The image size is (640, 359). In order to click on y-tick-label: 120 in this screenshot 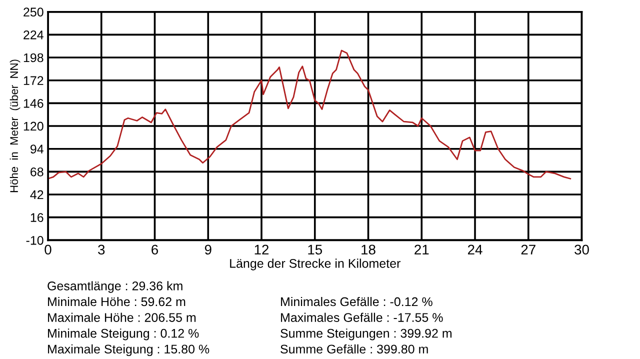, I will do `click(34, 126)`.